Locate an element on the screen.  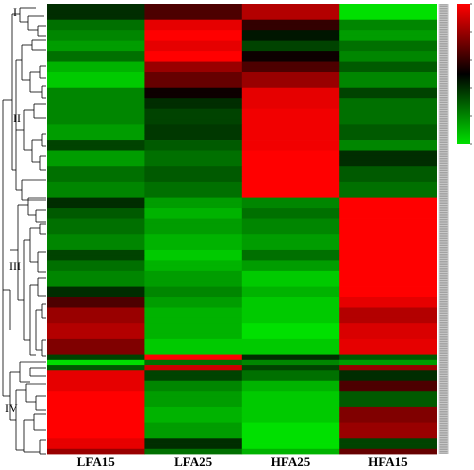
column-label: HFA15 is located at coordinates (388, 461).